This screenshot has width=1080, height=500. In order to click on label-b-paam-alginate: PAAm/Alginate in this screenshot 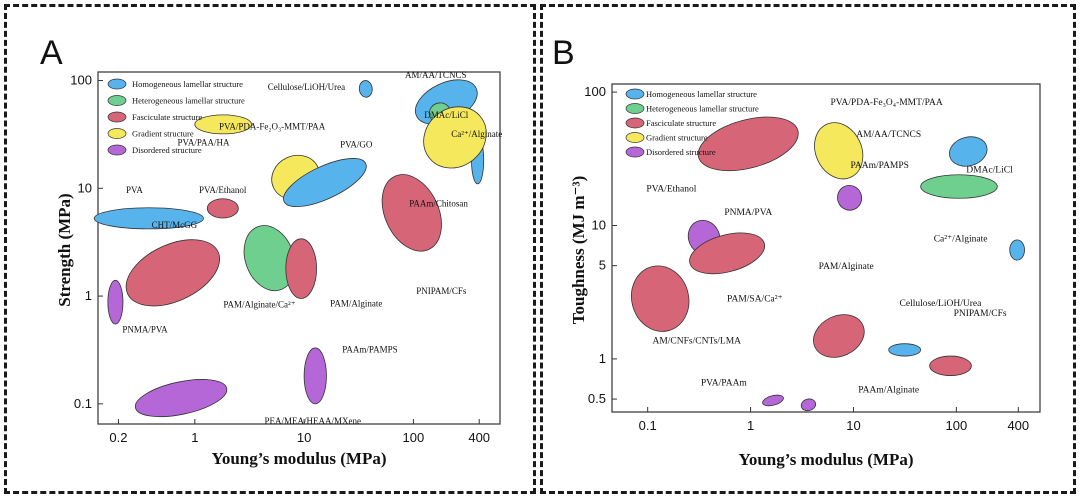, I will do `click(888, 391)`.